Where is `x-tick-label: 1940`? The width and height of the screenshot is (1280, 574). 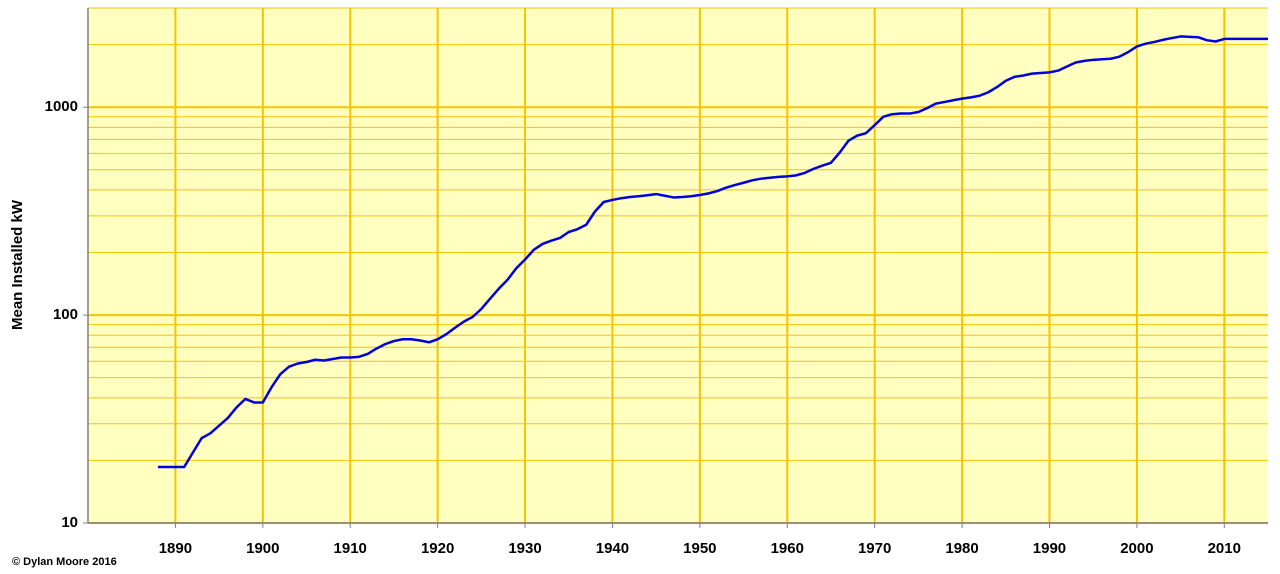
x-tick-label: 1940 is located at coordinates (612, 548).